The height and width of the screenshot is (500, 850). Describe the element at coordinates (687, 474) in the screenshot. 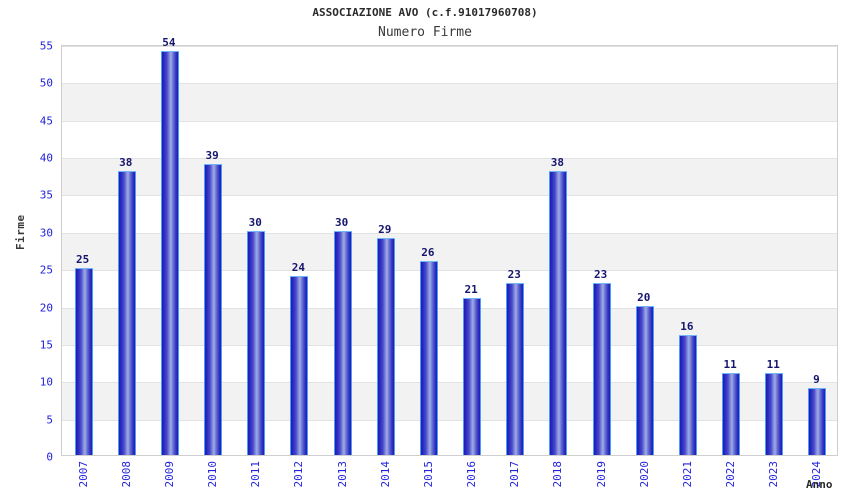

I see `x-tick-label: 2021` at that location.